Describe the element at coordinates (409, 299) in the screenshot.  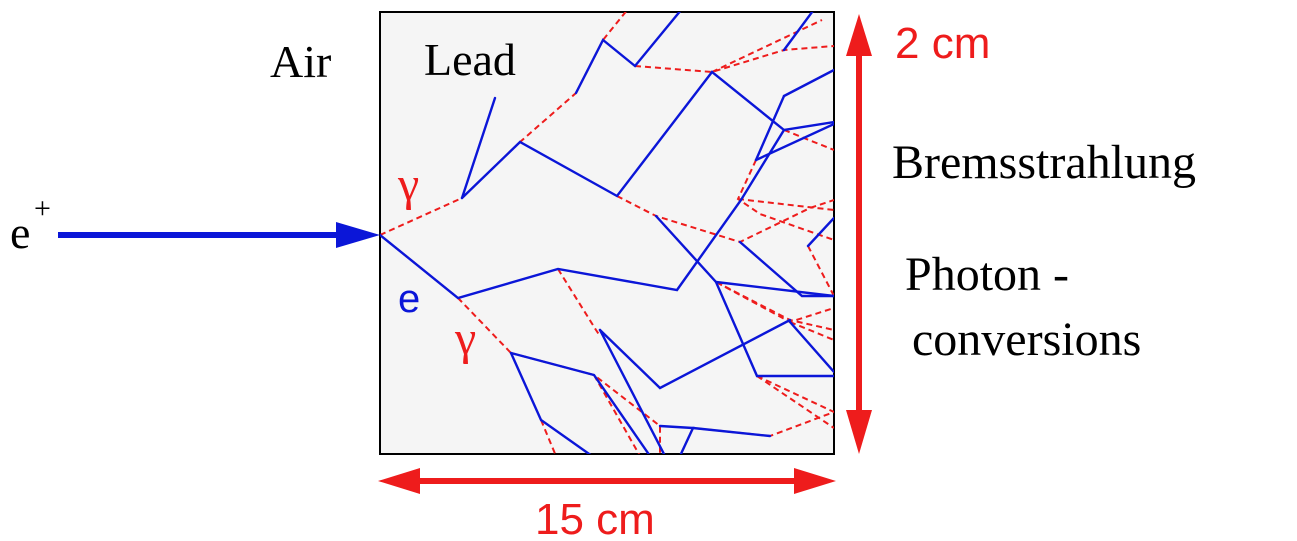
I see `electron-label: e` at that location.